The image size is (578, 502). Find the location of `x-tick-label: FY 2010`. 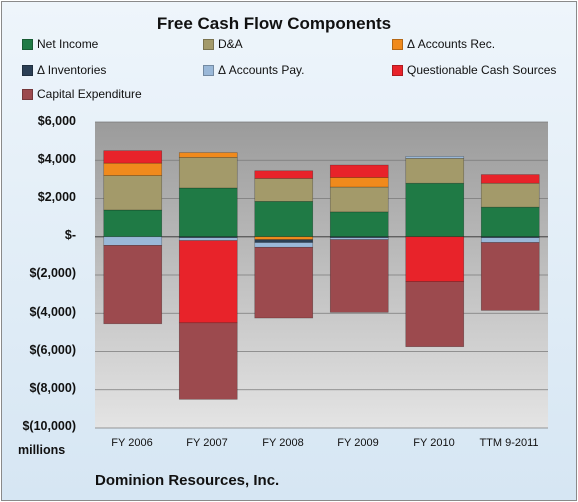

x-tick-label: FY 2010 is located at coordinates (434, 443).